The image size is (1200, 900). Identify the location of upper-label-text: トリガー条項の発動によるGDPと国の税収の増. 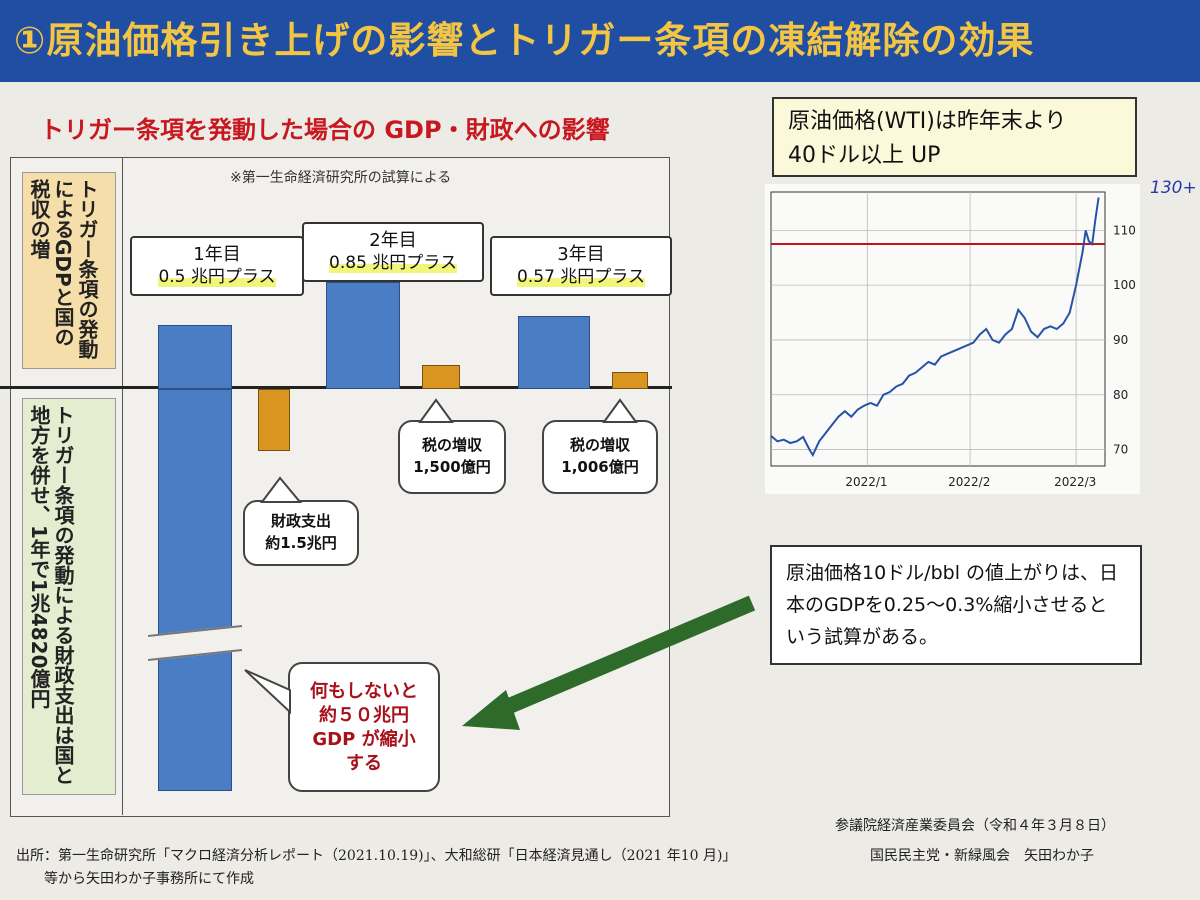
(63, 269).